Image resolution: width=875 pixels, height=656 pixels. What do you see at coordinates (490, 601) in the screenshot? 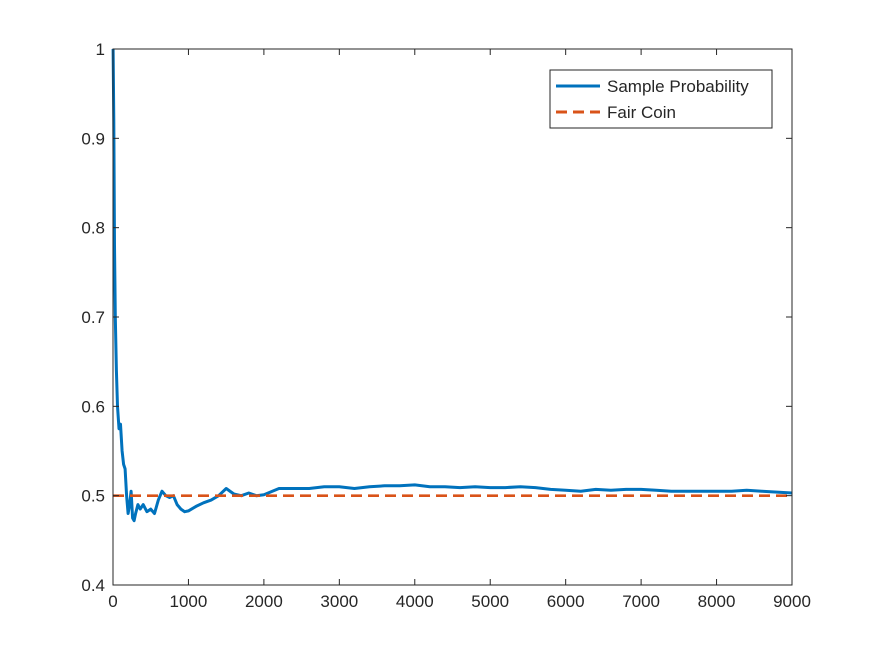
I see `x-tick-label: 5000` at bounding box center [490, 601].